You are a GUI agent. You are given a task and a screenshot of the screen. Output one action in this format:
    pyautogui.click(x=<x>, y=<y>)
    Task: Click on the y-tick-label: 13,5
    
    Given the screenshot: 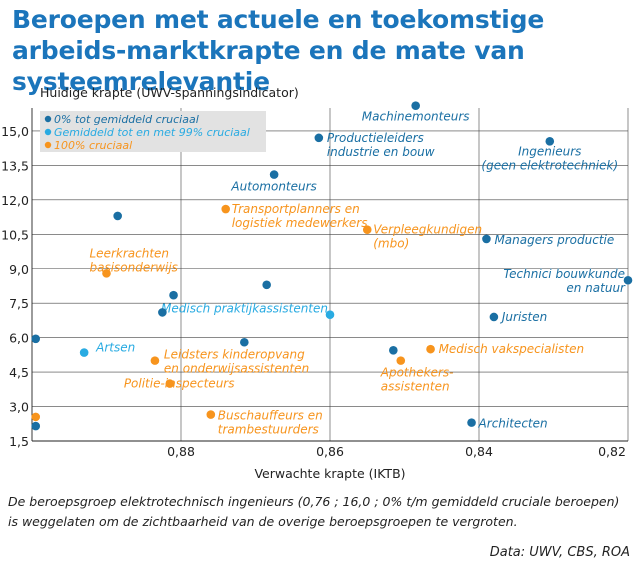 What is the action you would take?
    pyautogui.click(x=15, y=165)
    